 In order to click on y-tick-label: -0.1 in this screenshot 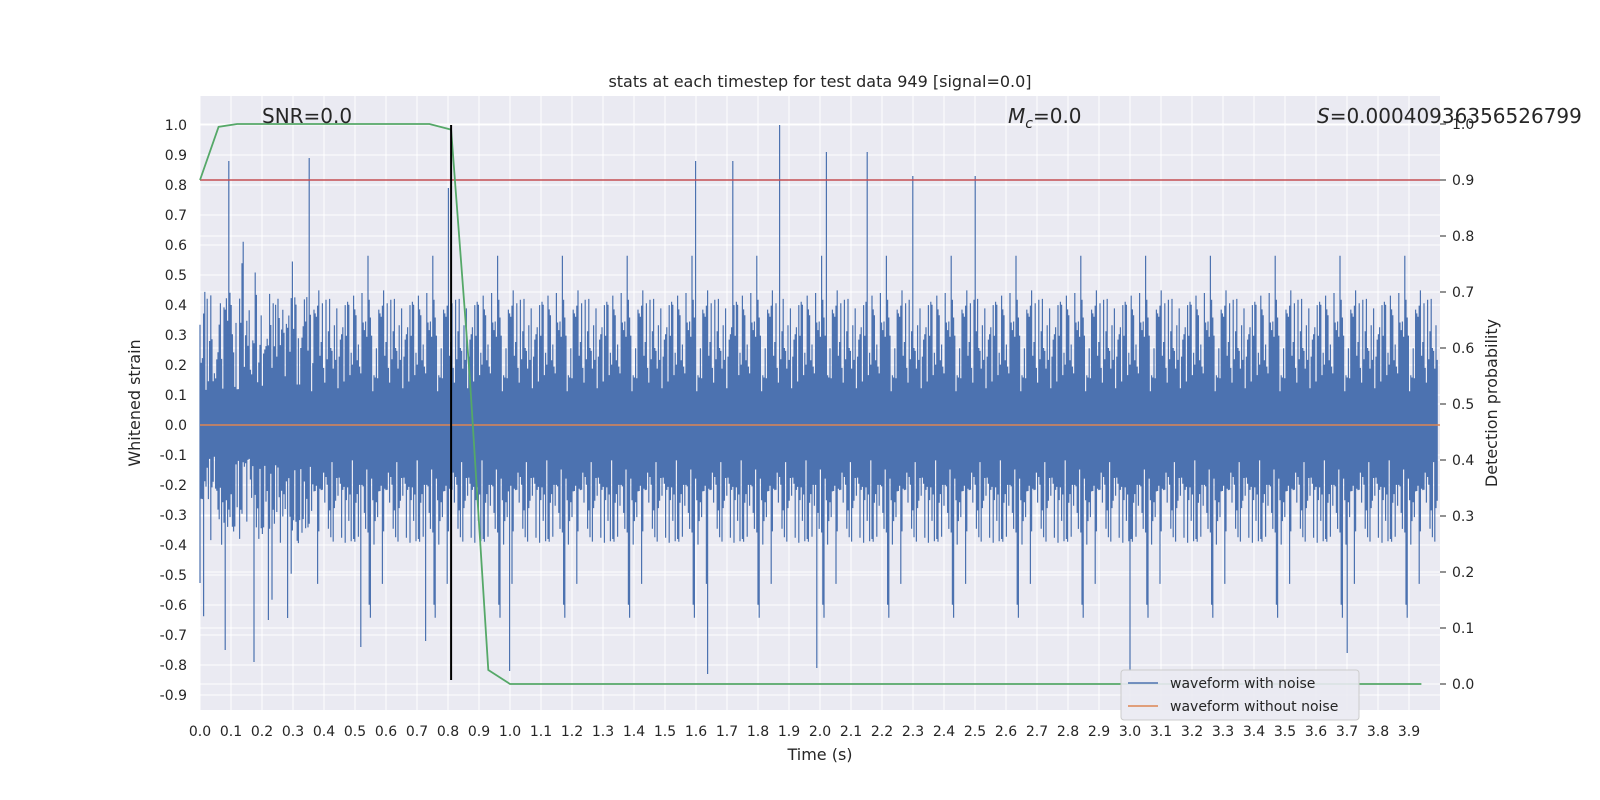, I will do `click(173, 456)`.